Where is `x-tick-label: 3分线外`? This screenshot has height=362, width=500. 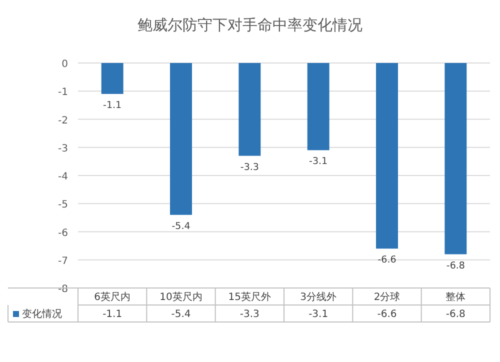
x-tick-label: 3分线外 is located at coordinates (318, 297).